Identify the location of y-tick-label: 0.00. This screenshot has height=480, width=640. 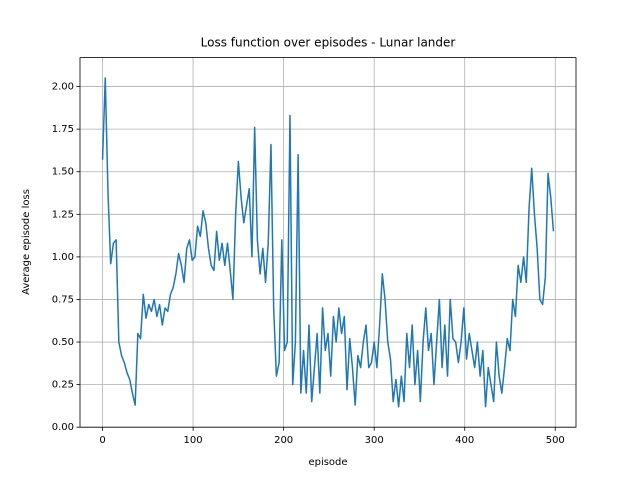
(63, 427).